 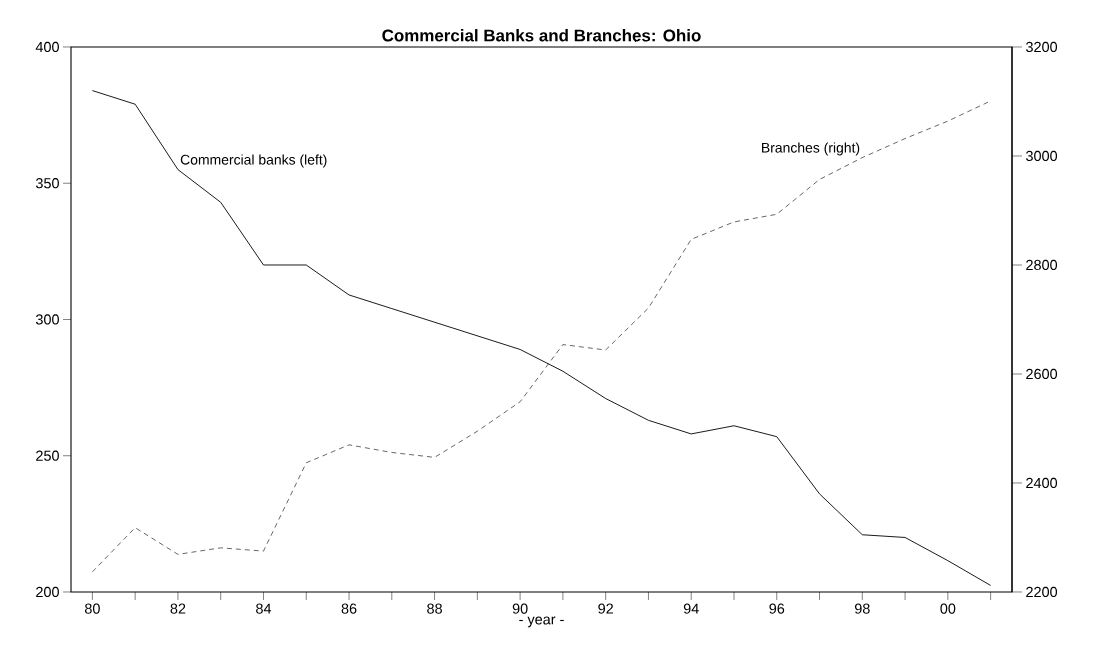 What do you see at coordinates (1042, 374) in the screenshot?
I see `y2-tick-label: 2600` at bounding box center [1042, 374].